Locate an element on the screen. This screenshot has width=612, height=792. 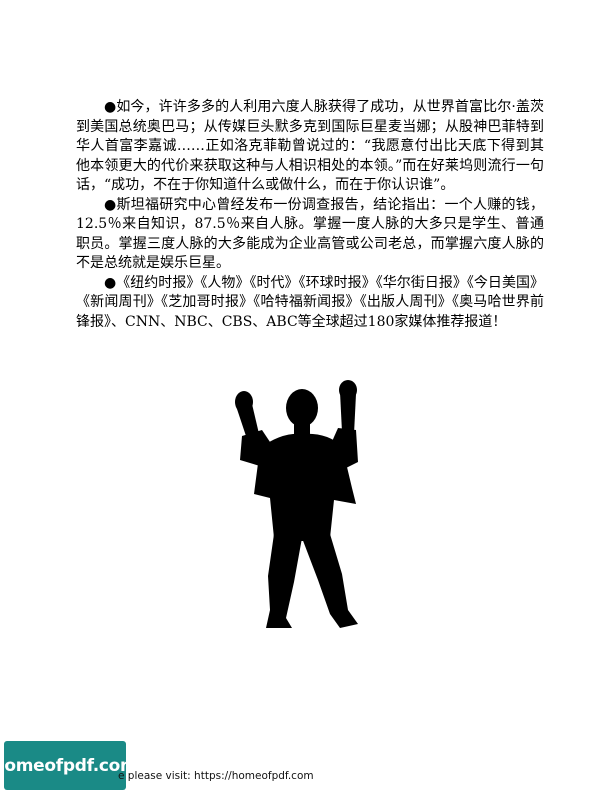
homeofpdf-logo: homeofpdf.com is located at coordinates (69, 765).